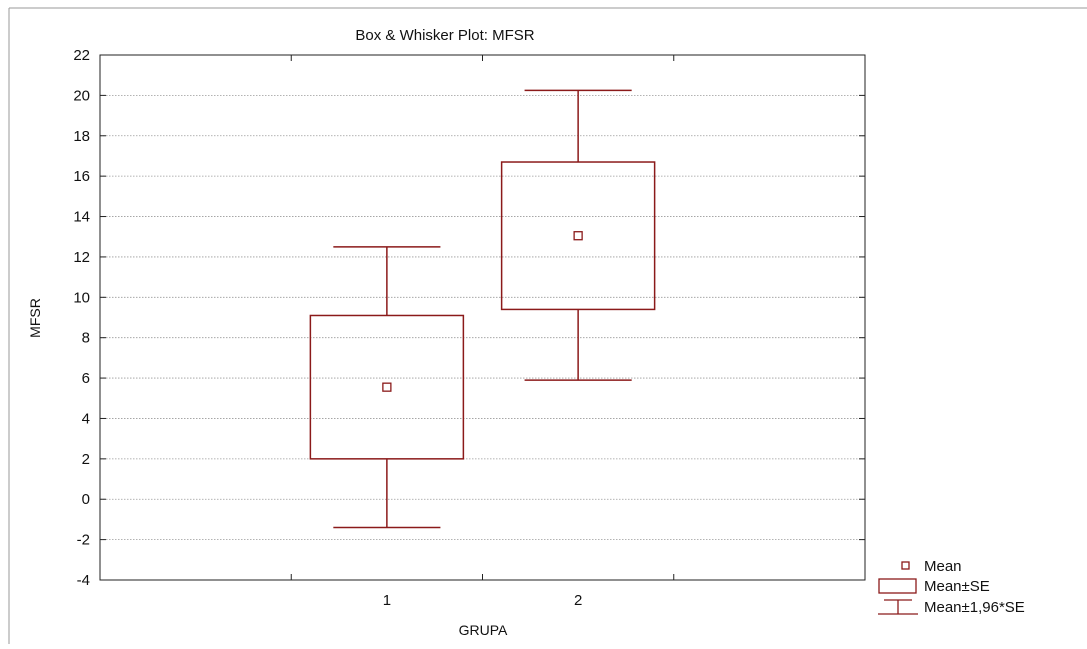  What do you see at coordinates (957, 586) in the screenshot?
I see `legend-box-label: Mean±SE` at bounding box center [957, 586].